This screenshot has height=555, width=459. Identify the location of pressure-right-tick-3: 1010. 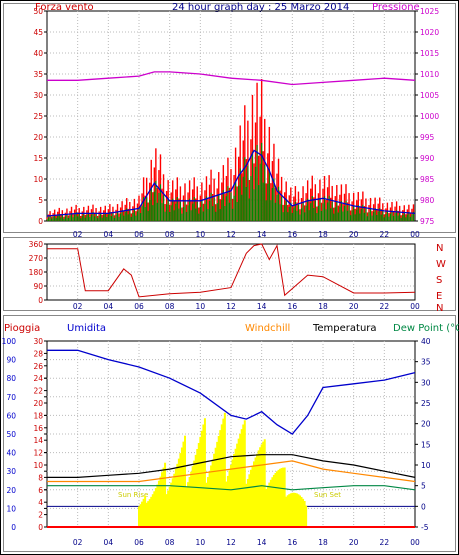
(429, 74).